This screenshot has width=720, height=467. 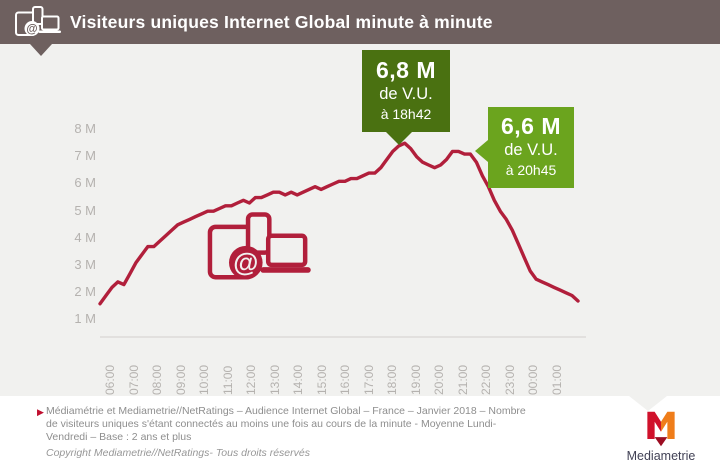 I want to click on y-axis-label: 7 M, so click(x=85, y=156).